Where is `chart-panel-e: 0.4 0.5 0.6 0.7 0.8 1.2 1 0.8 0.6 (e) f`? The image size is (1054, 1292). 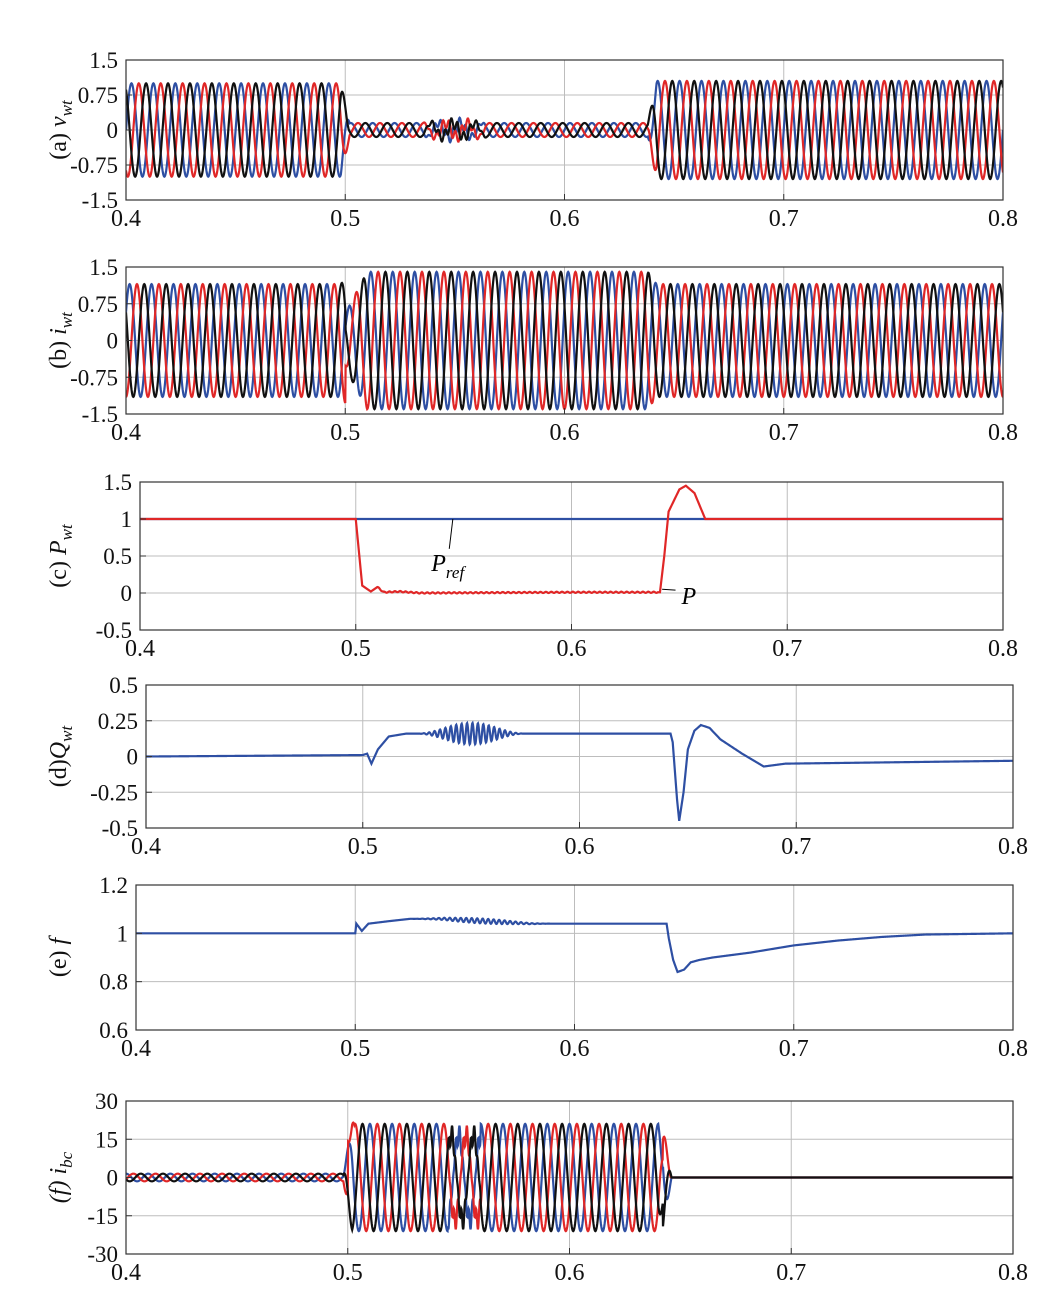
chart-panel-e: 0.4 0.5 0.6 0.7 0.8 1.2 1 0.8 0.6 (e) f is located at coordinates (537, 967).